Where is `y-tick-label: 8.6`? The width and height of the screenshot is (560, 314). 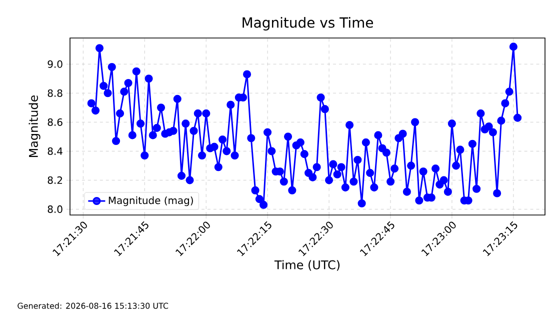
y-tick-label: 8.6 is located at coordinates (55, 122).